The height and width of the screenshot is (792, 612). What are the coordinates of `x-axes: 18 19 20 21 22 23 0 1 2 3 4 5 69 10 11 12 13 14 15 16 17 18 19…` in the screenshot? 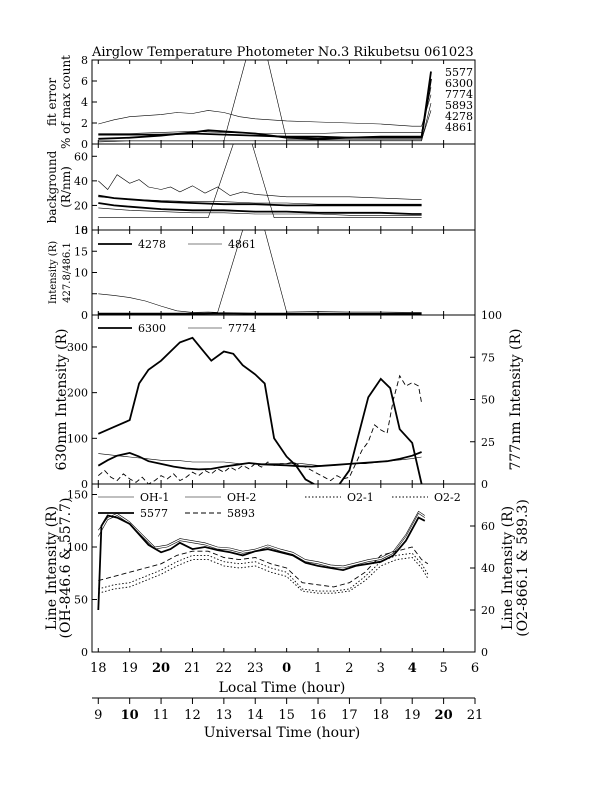 It's located at (286, 692).